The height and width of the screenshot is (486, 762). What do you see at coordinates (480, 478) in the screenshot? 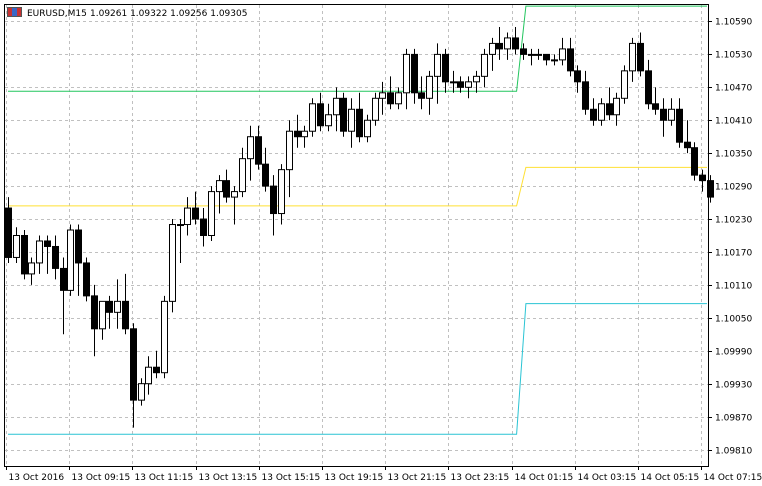
I see `time-tick-label: 13 Oct 23:15` at bounding box center [480, 478].